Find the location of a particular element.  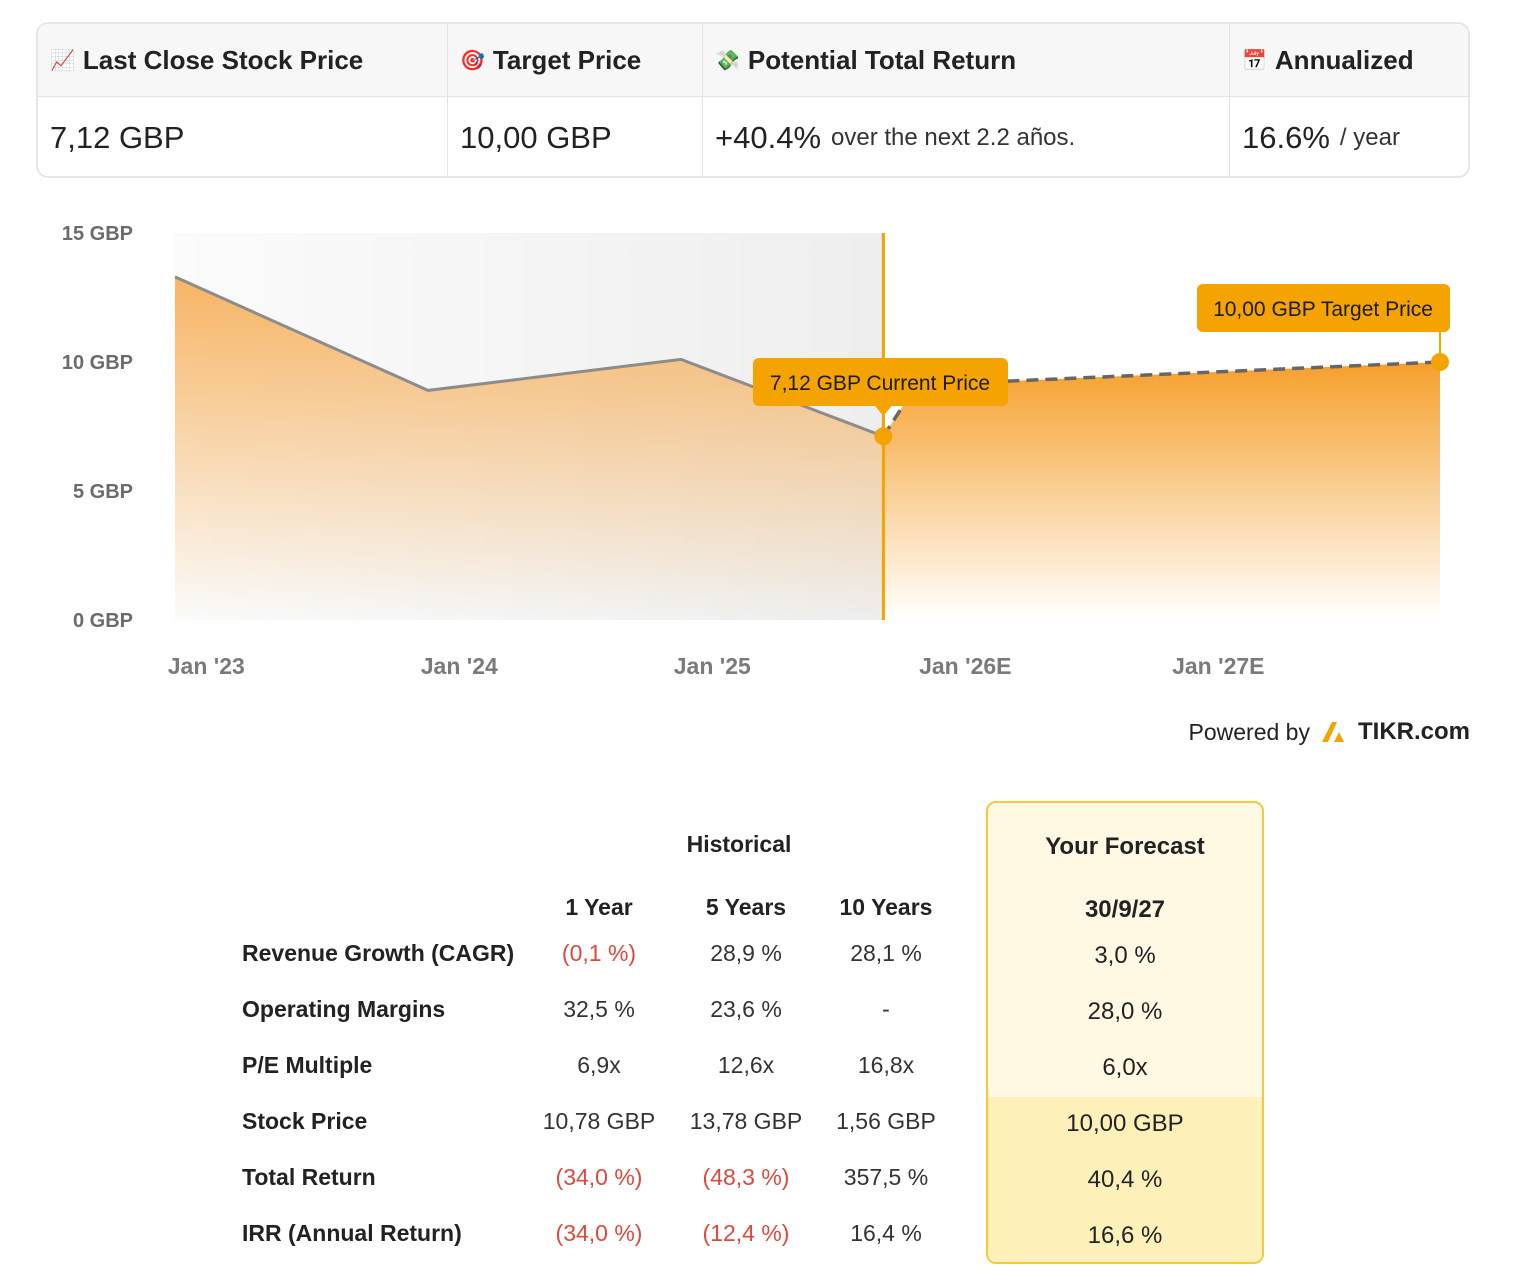

summary-value-total-return: +40.4% is located at coordinates (768, 137).